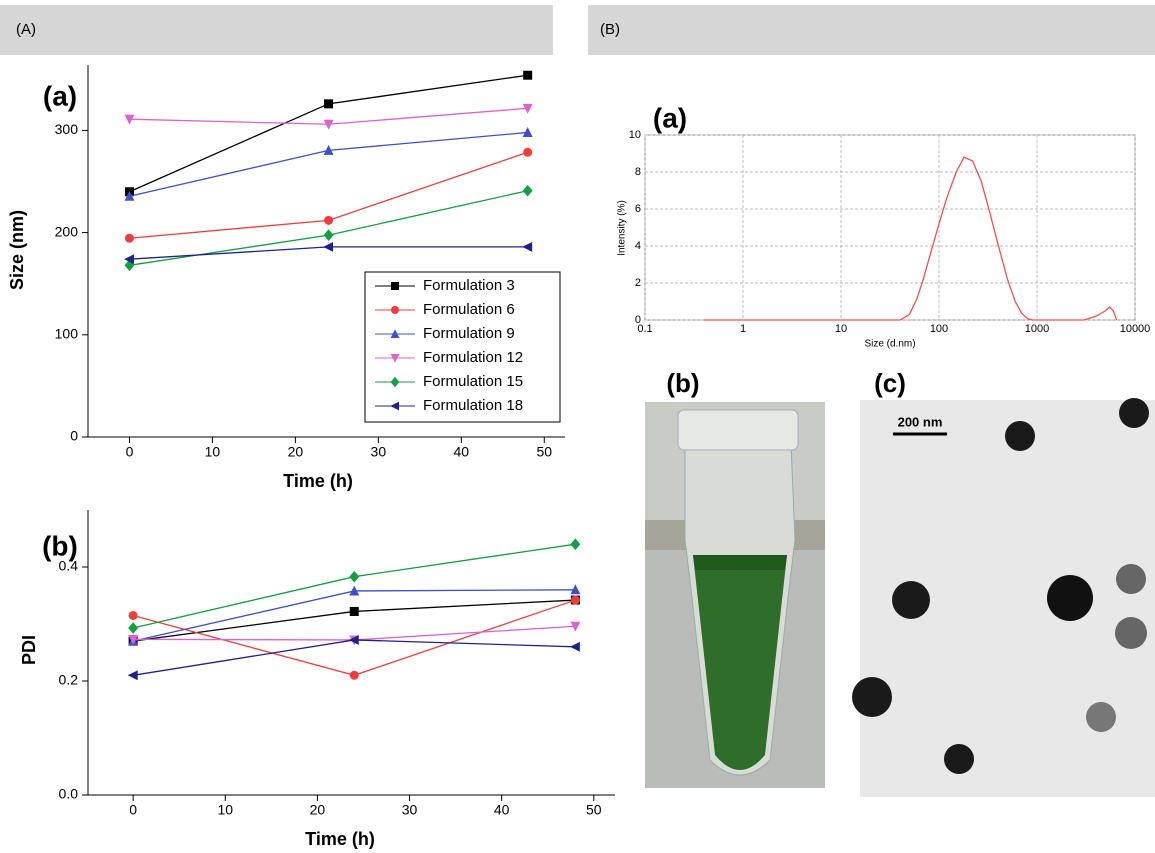  What do you see at coordinates (682, 383) in the screenshot?
I see `image-label: (b)` at bounding box center [682, 383].